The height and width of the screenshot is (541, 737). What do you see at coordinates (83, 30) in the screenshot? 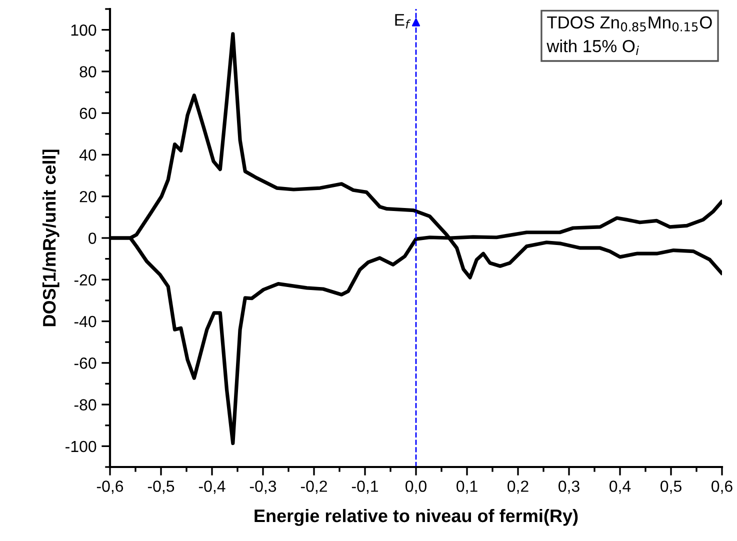
I see `y-tick-label: 100` at bounding box center [83, 30].